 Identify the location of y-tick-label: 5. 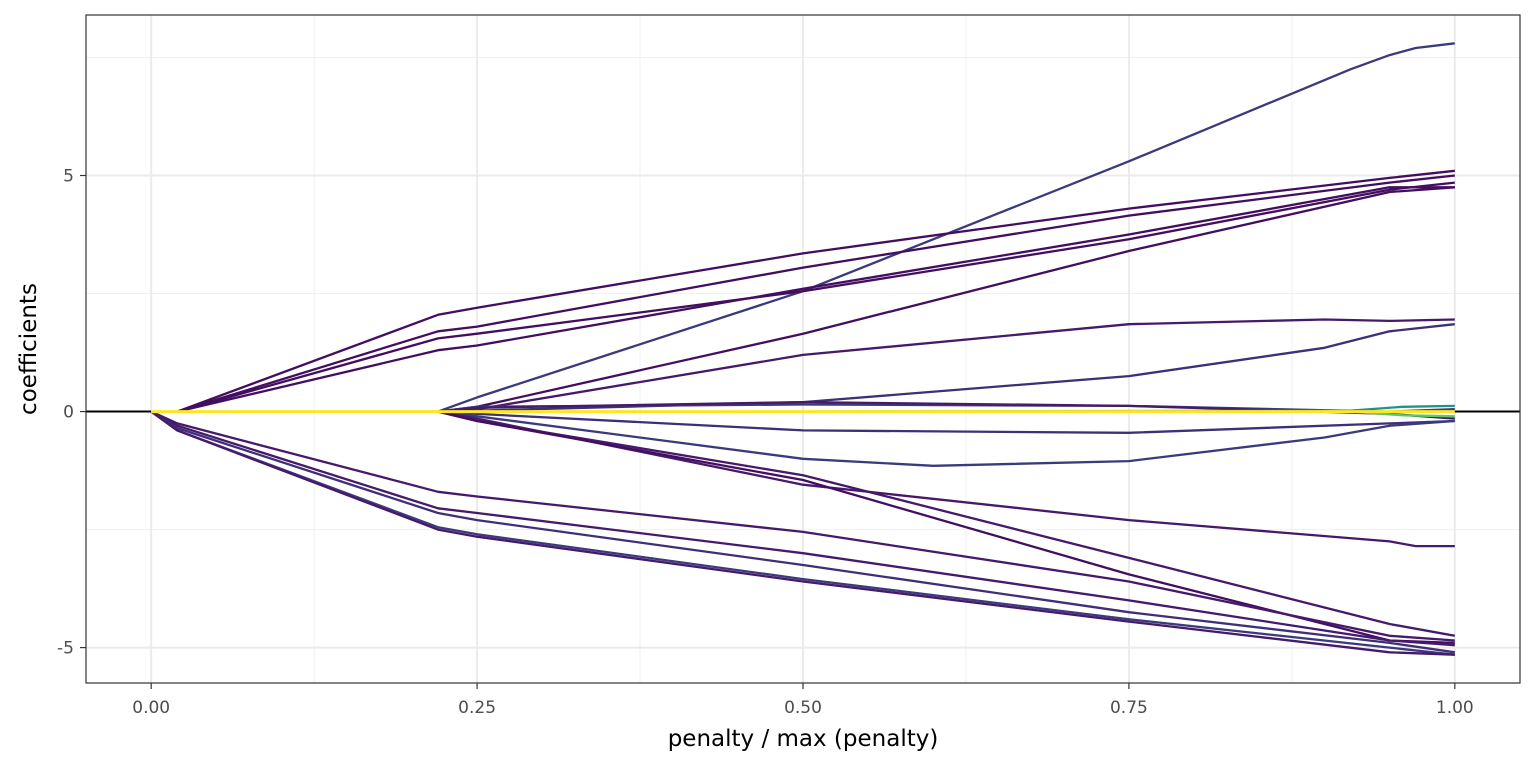
(68, 177).